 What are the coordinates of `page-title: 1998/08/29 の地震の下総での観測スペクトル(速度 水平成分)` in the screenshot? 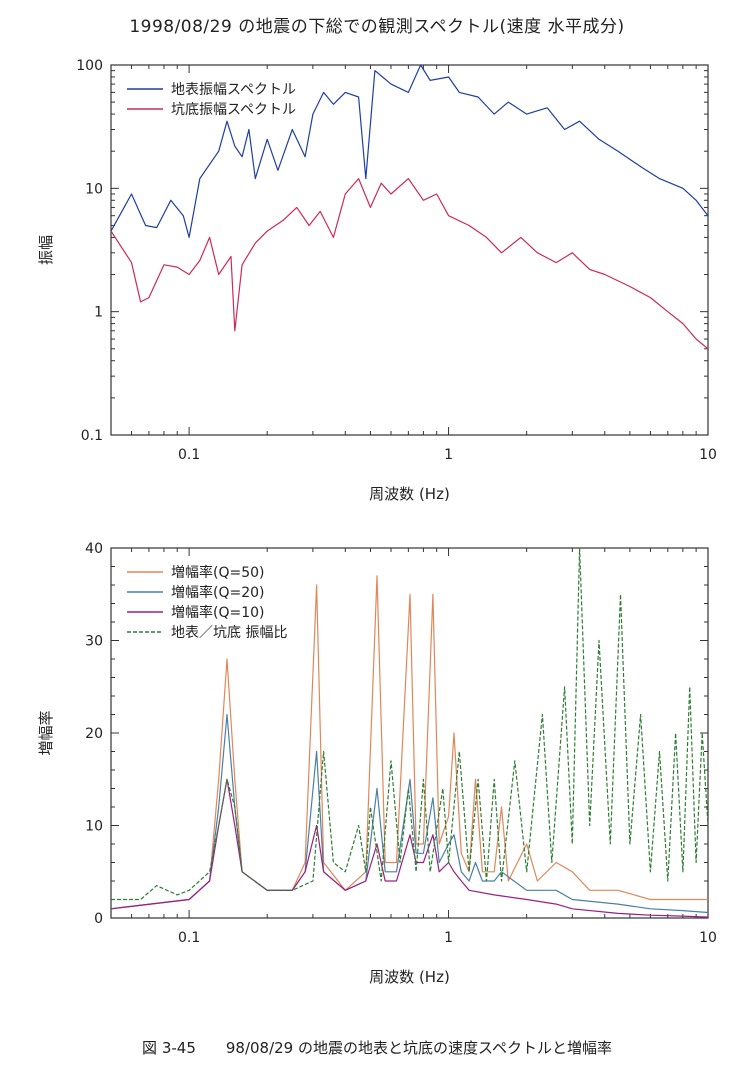 It's located at (377, 27).